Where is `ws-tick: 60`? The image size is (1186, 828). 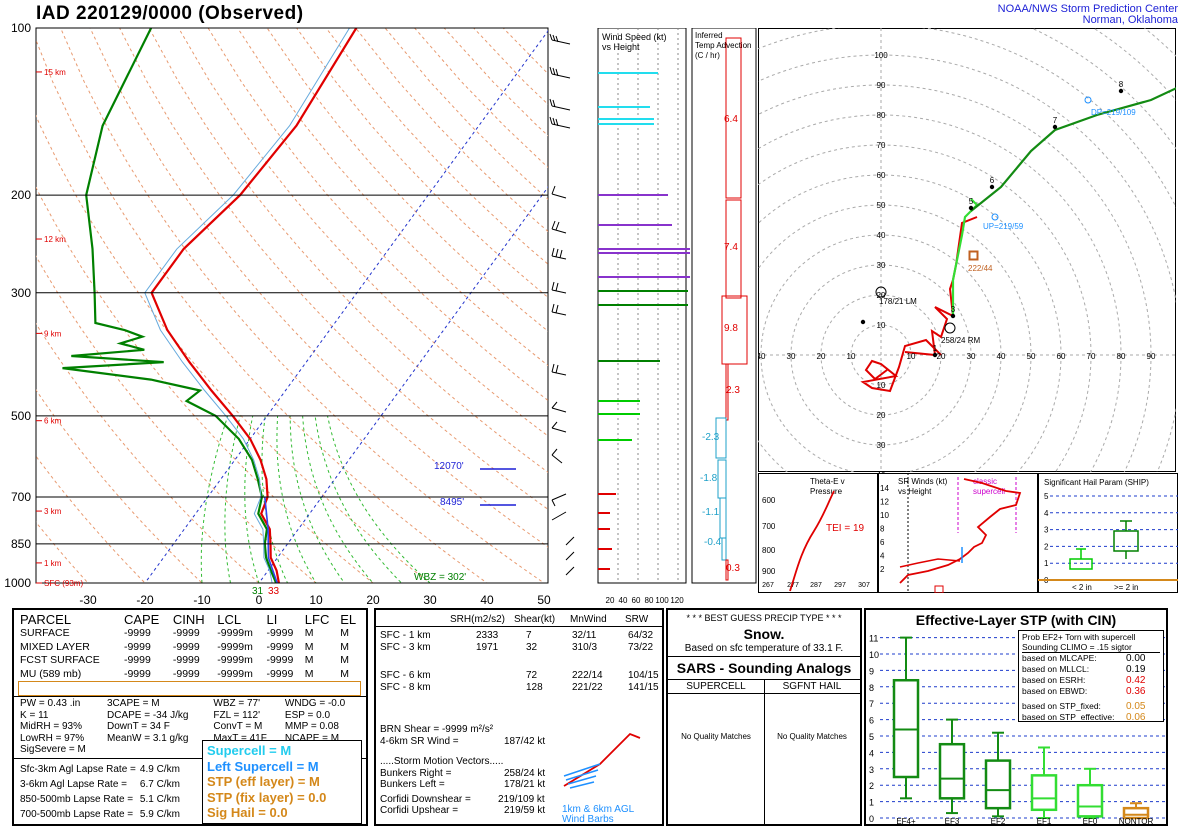
ws-tick: 60 is located at coordinates (636, 600).